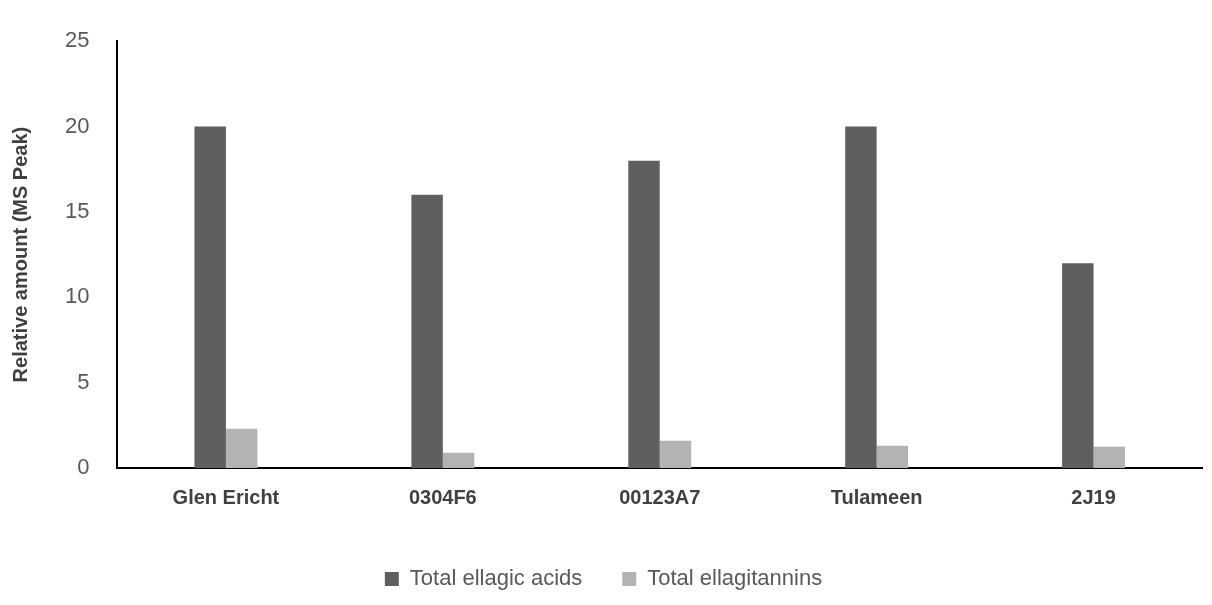 This screenshot has height=605, width=1212. I want to click on y-tick-label: 25, so click(77, 40).